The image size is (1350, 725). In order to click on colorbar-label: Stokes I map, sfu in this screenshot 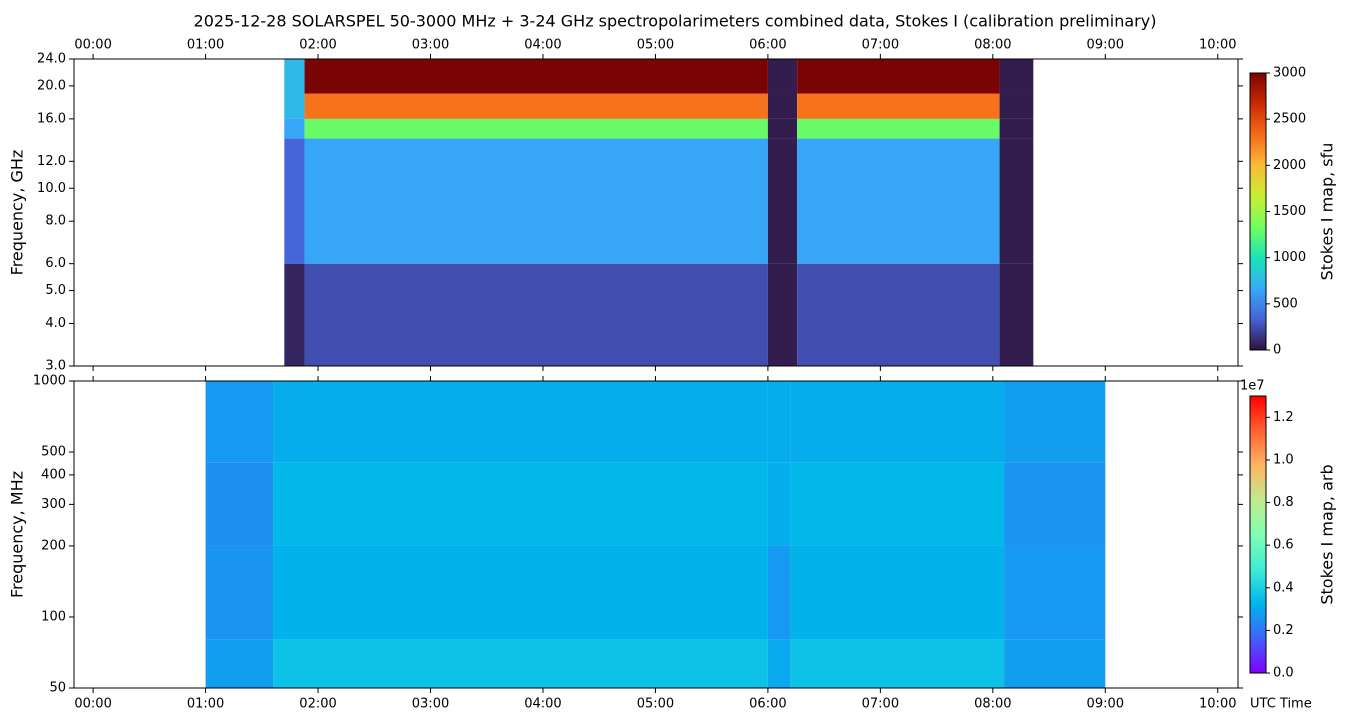, I will do `click(1327, 212)`.